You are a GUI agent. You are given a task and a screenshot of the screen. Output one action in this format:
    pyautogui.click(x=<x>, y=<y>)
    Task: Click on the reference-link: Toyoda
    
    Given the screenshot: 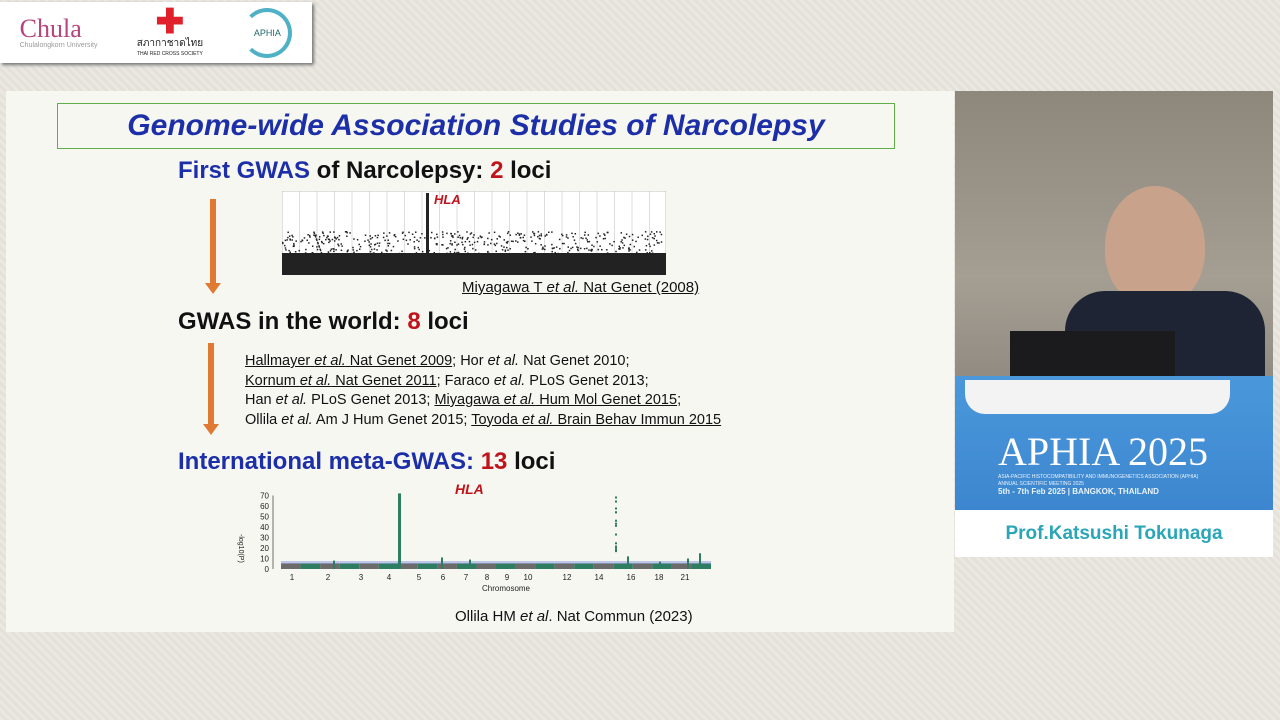 What is the action you would take?
    pyautogui.click(x=497, y=419)
    